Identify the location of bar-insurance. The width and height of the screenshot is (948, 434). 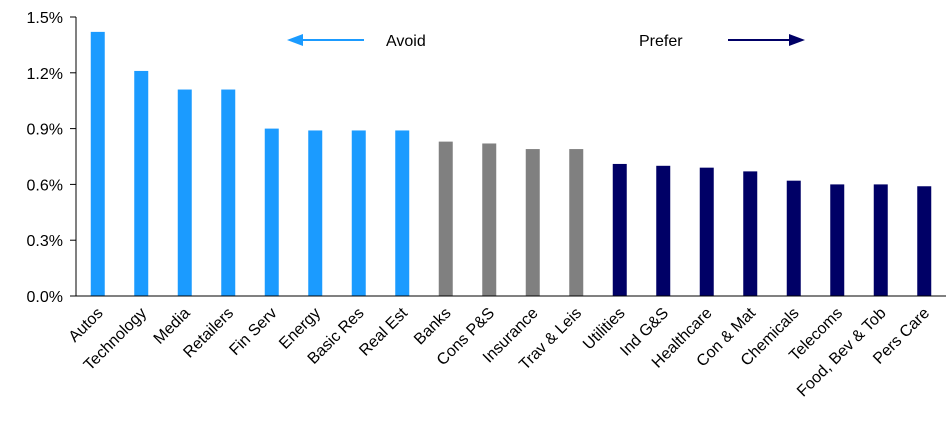
(532, 222).